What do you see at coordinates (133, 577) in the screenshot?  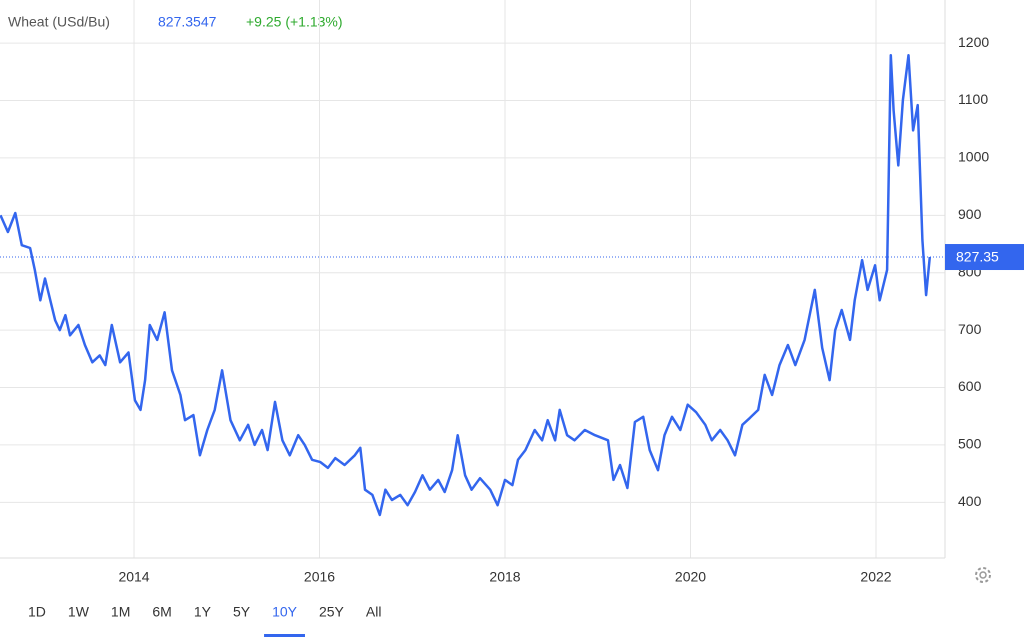 I see `x-tick-label: 2014` at bounding box center [133, 577].